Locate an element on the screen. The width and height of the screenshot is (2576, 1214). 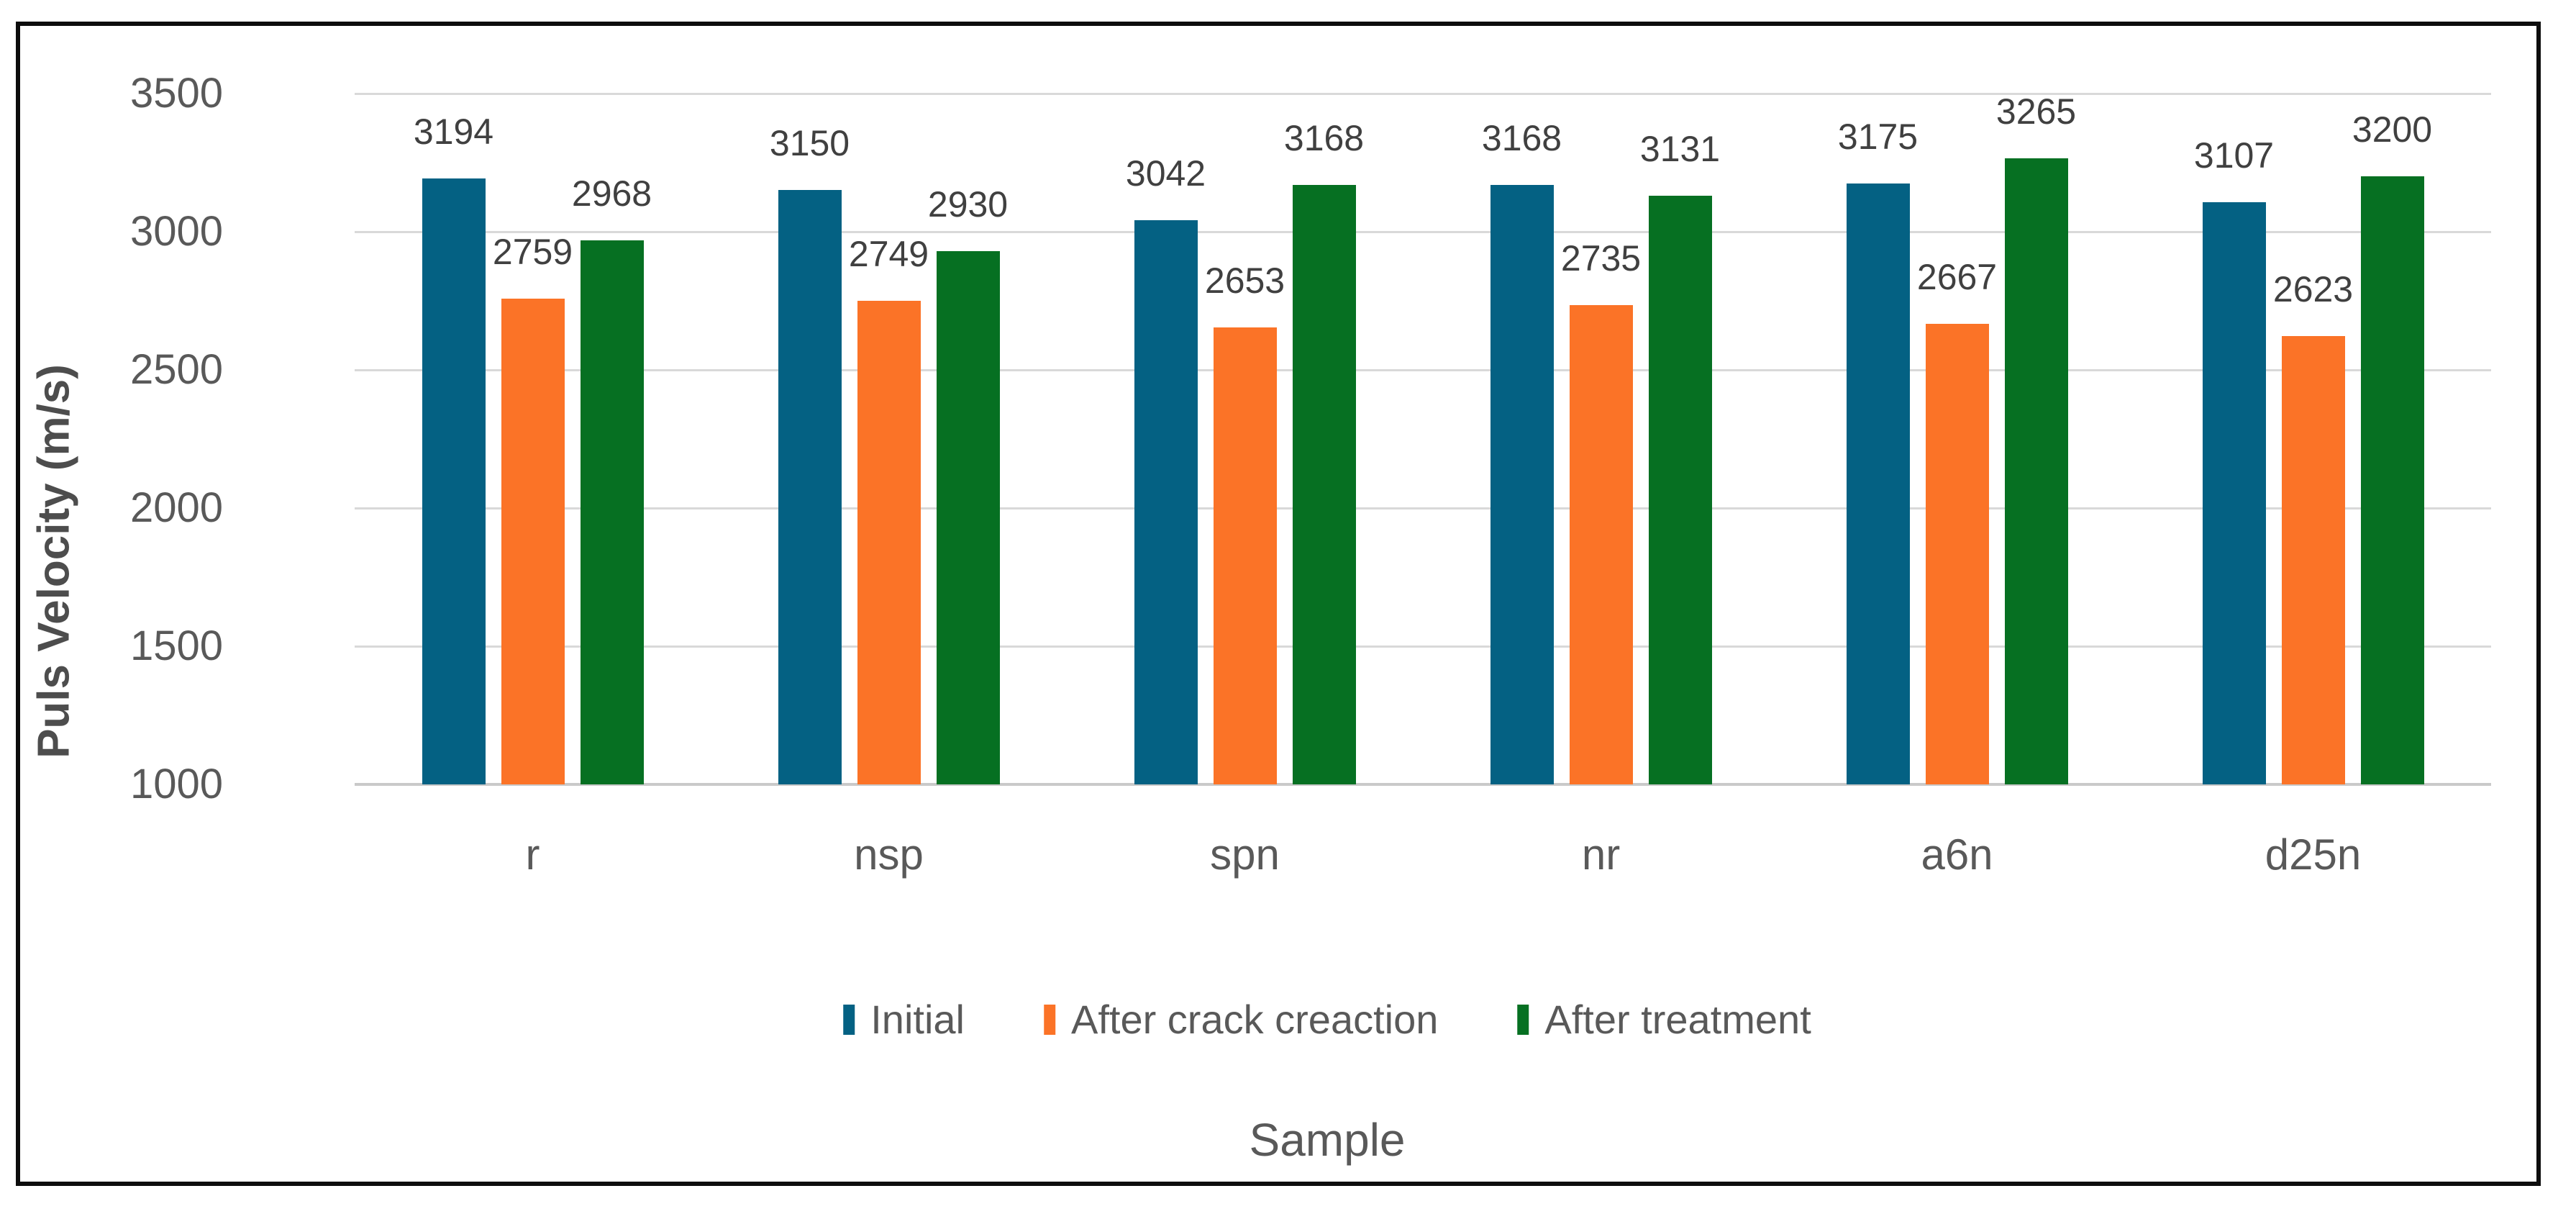
y-tick-label-2000: 2000 is located at coordinates (176, 508).